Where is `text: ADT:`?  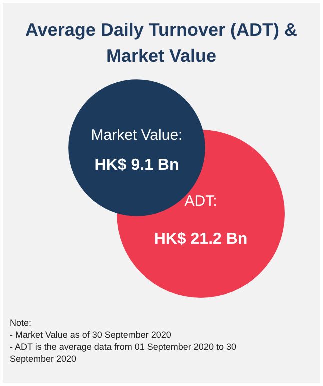 text: ADT: is located at coordinates (201, 201).